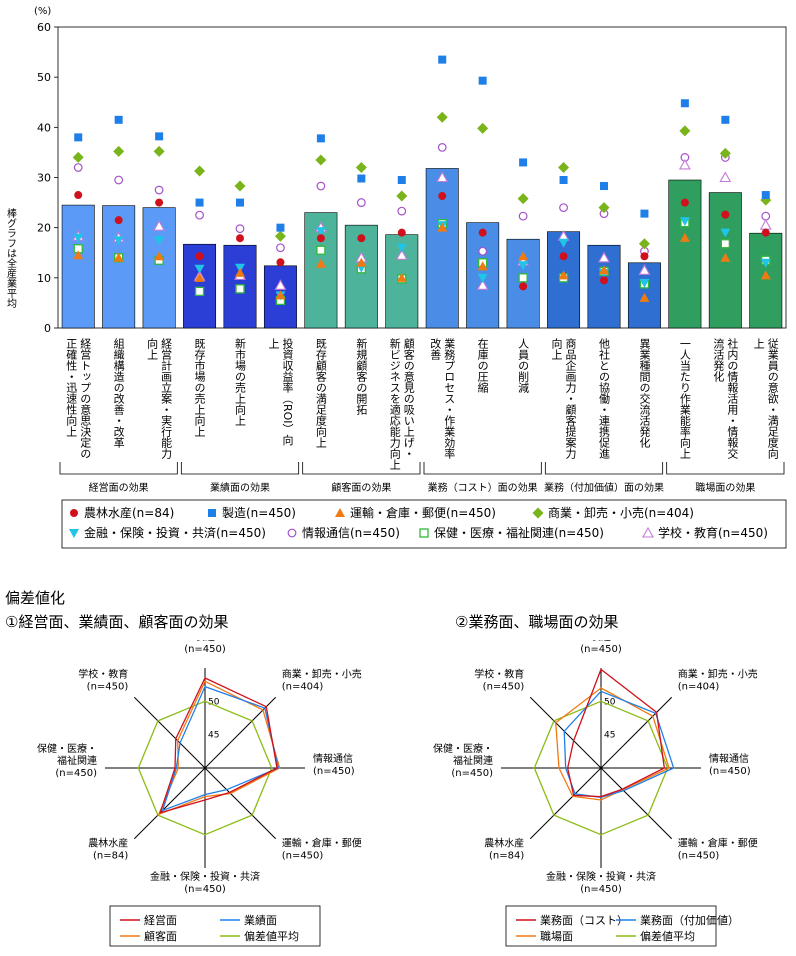  I want to click on y-tick-label: 0, so click(47, 328).